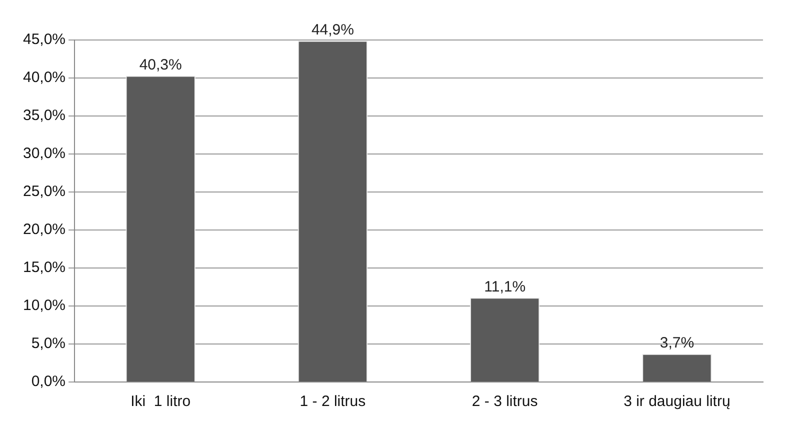 The image size is (793, 434). Describe the element at coordinates (44, 115) in the screenshot. I see `y-tick-label: 35,0%` at that location.